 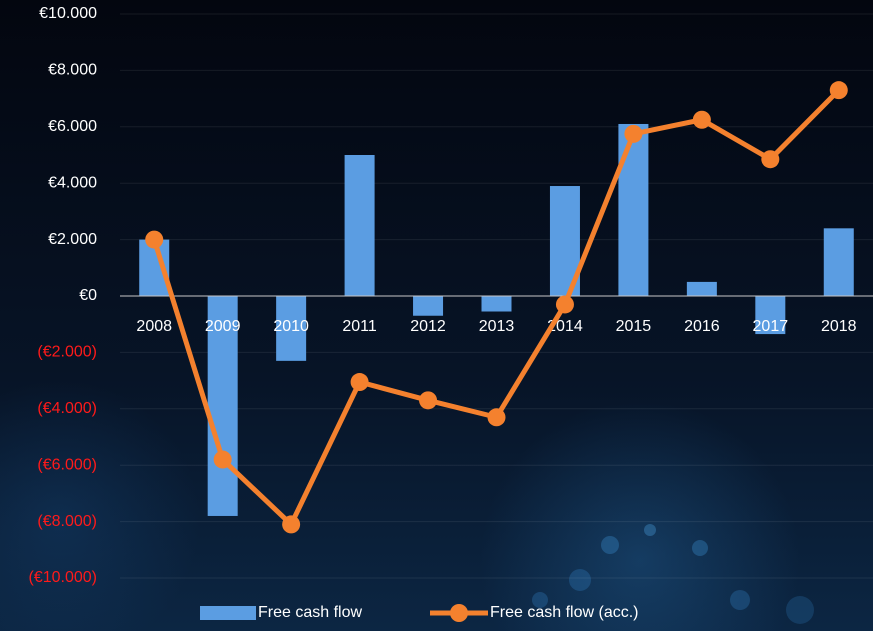 What do you see at coordinates (673, 574) in the screenshot?
I see `bokeh` at bounding box center [673, 574].